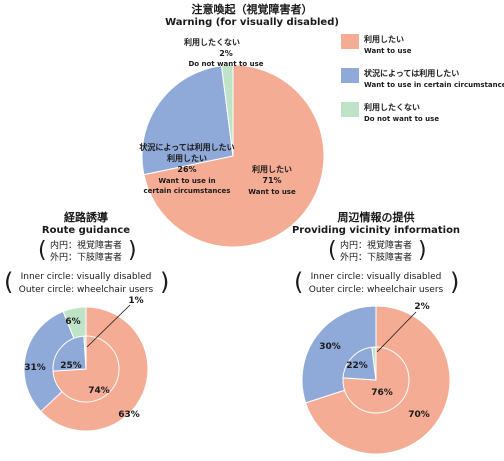 The width and height of the screenshot is (504, 461). Describe the element at coordinates (187, 191) in the screenshot. I see `chart1-label-cond-en2: certain circumstances` at that location.